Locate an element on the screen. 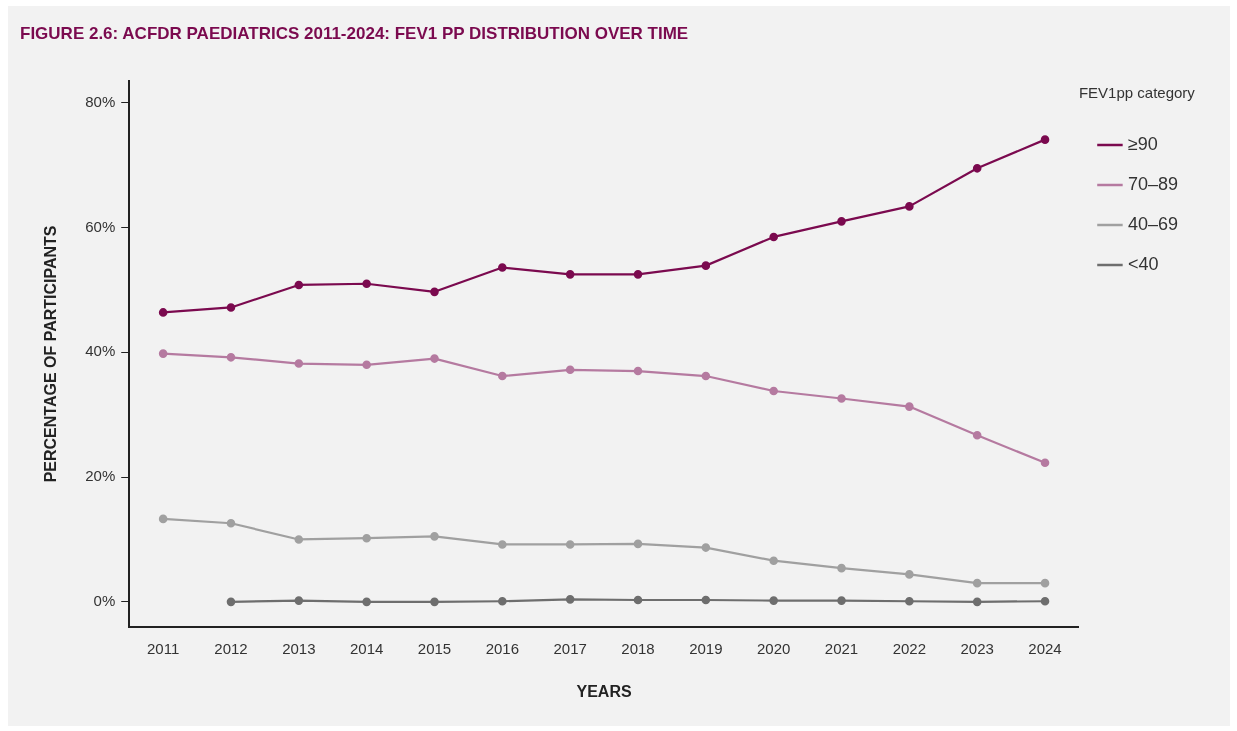 Image resolution: width=1237 pixels, height=731 pixels. x-tick-label: 2016 is located at coordinates (502, 648).